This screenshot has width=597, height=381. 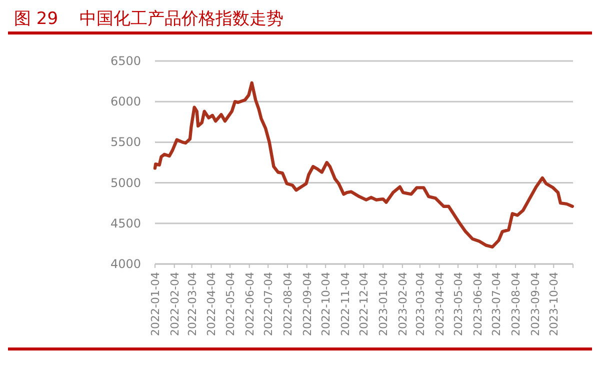 I want to click on x-tick-label: 2022-11-04, so click(x=345, y=304).